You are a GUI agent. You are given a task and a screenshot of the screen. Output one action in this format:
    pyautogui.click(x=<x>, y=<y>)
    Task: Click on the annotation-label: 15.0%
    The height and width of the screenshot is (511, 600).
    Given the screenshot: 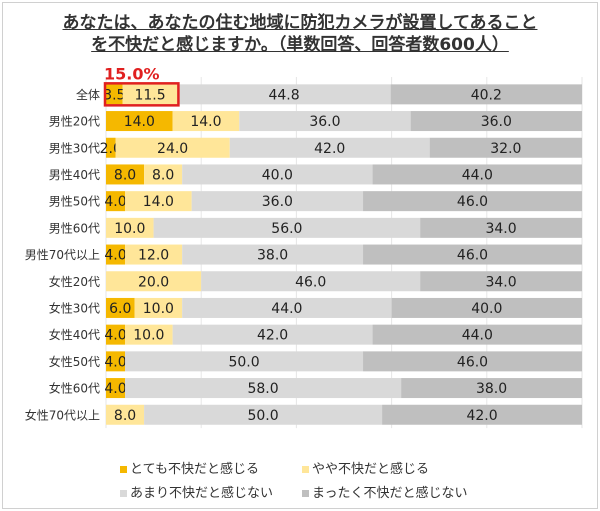 What is the action you would take?
    pyautogui.click(x=132, y=73)
    